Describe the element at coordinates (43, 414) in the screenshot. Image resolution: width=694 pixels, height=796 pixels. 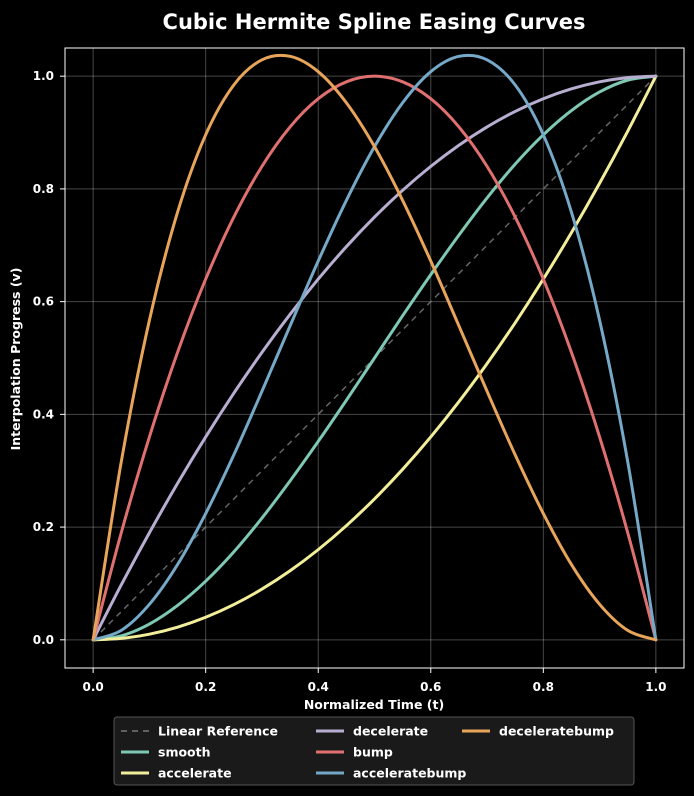
I see `y-tick-label-2: 0.4` at that location.